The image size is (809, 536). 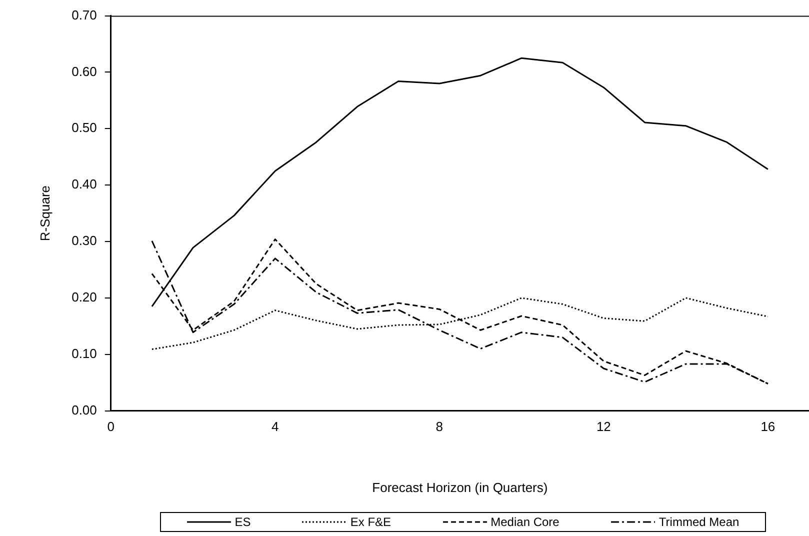 What do you see at coordinates (460, 487) in the screenshot?
I see `x-axis-title: Forecast Horizon (in Quarters)` at bounding box center [460, 487].